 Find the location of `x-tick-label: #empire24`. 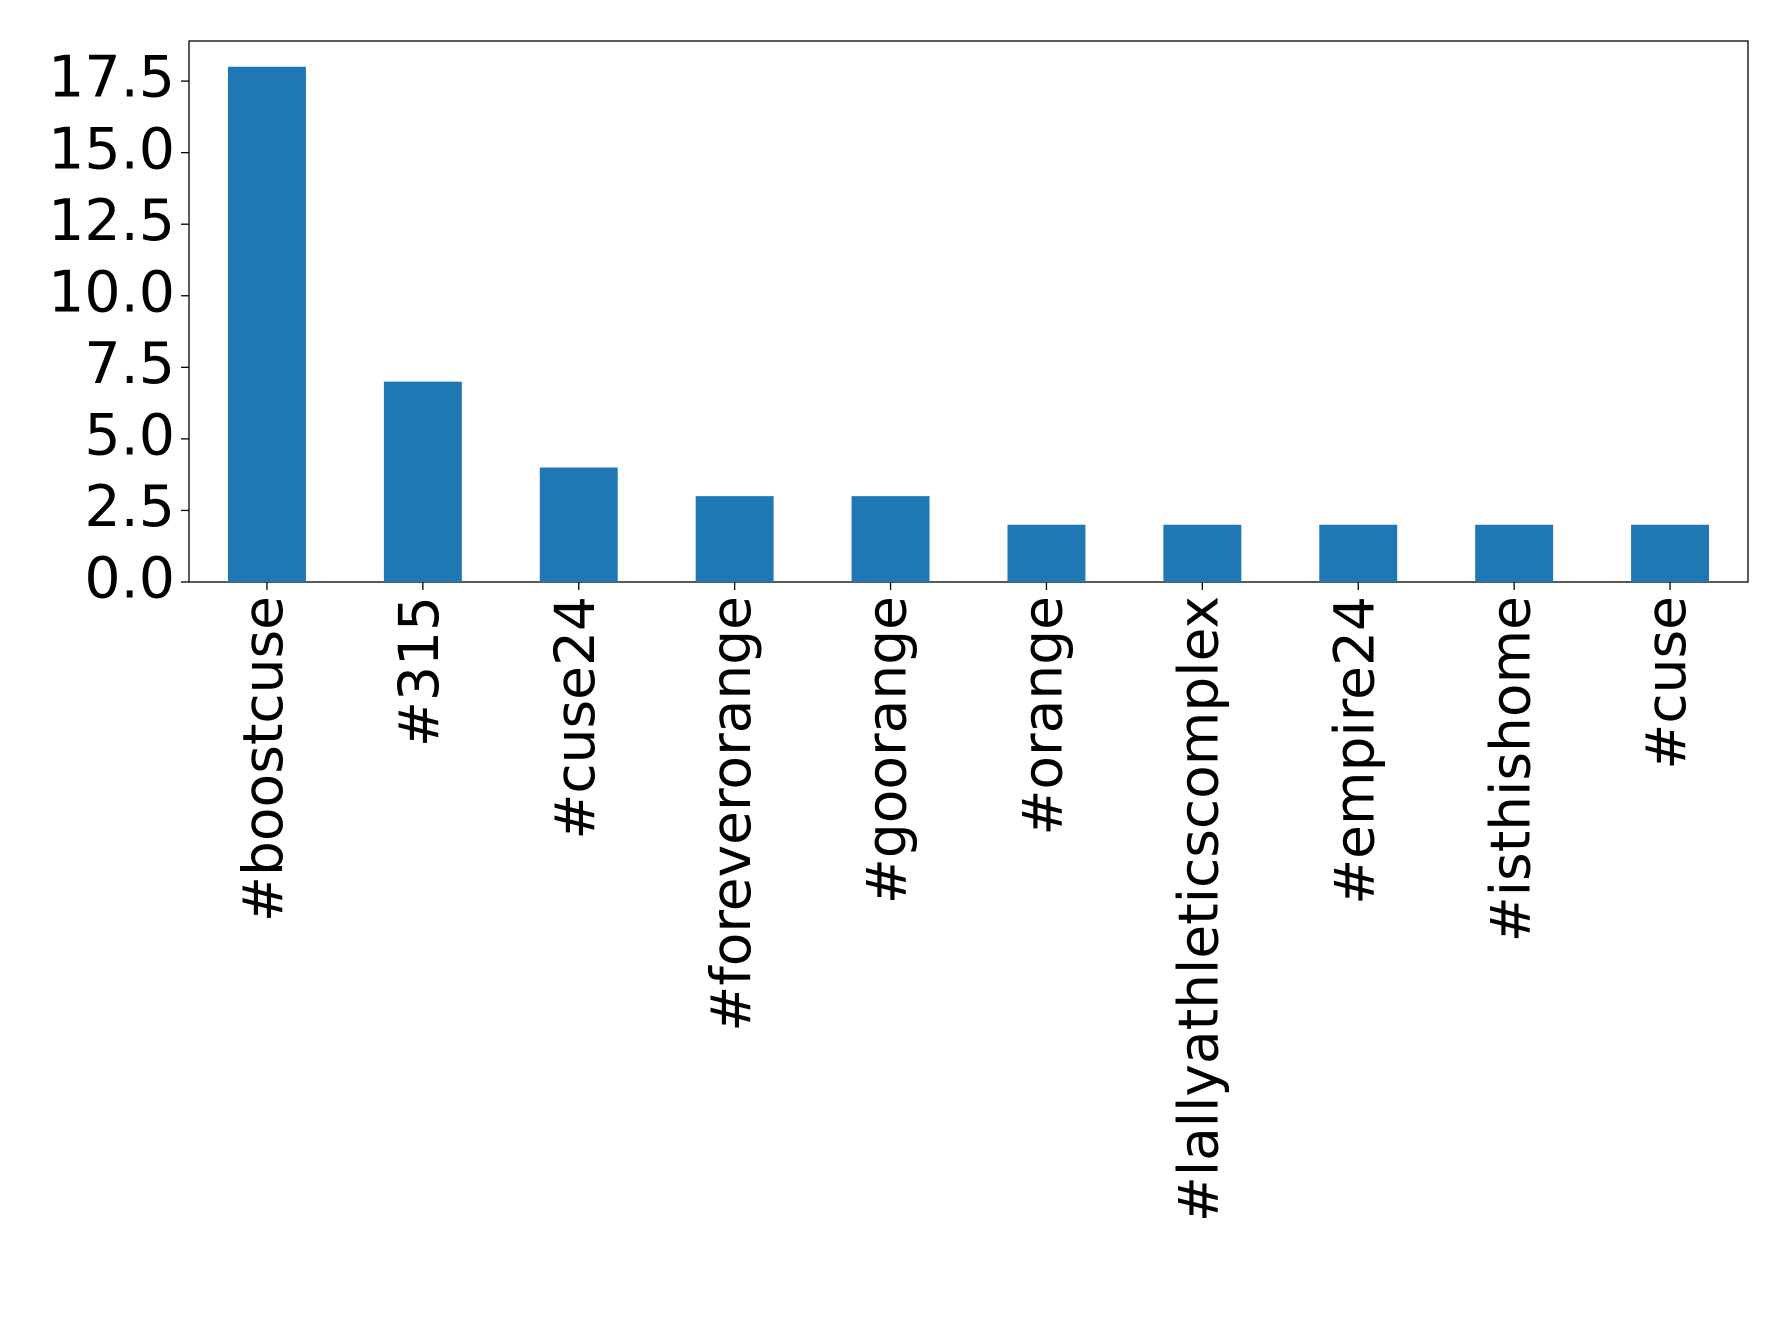

x-tick-label: #empire24 is located at coordinates (1354, 750).